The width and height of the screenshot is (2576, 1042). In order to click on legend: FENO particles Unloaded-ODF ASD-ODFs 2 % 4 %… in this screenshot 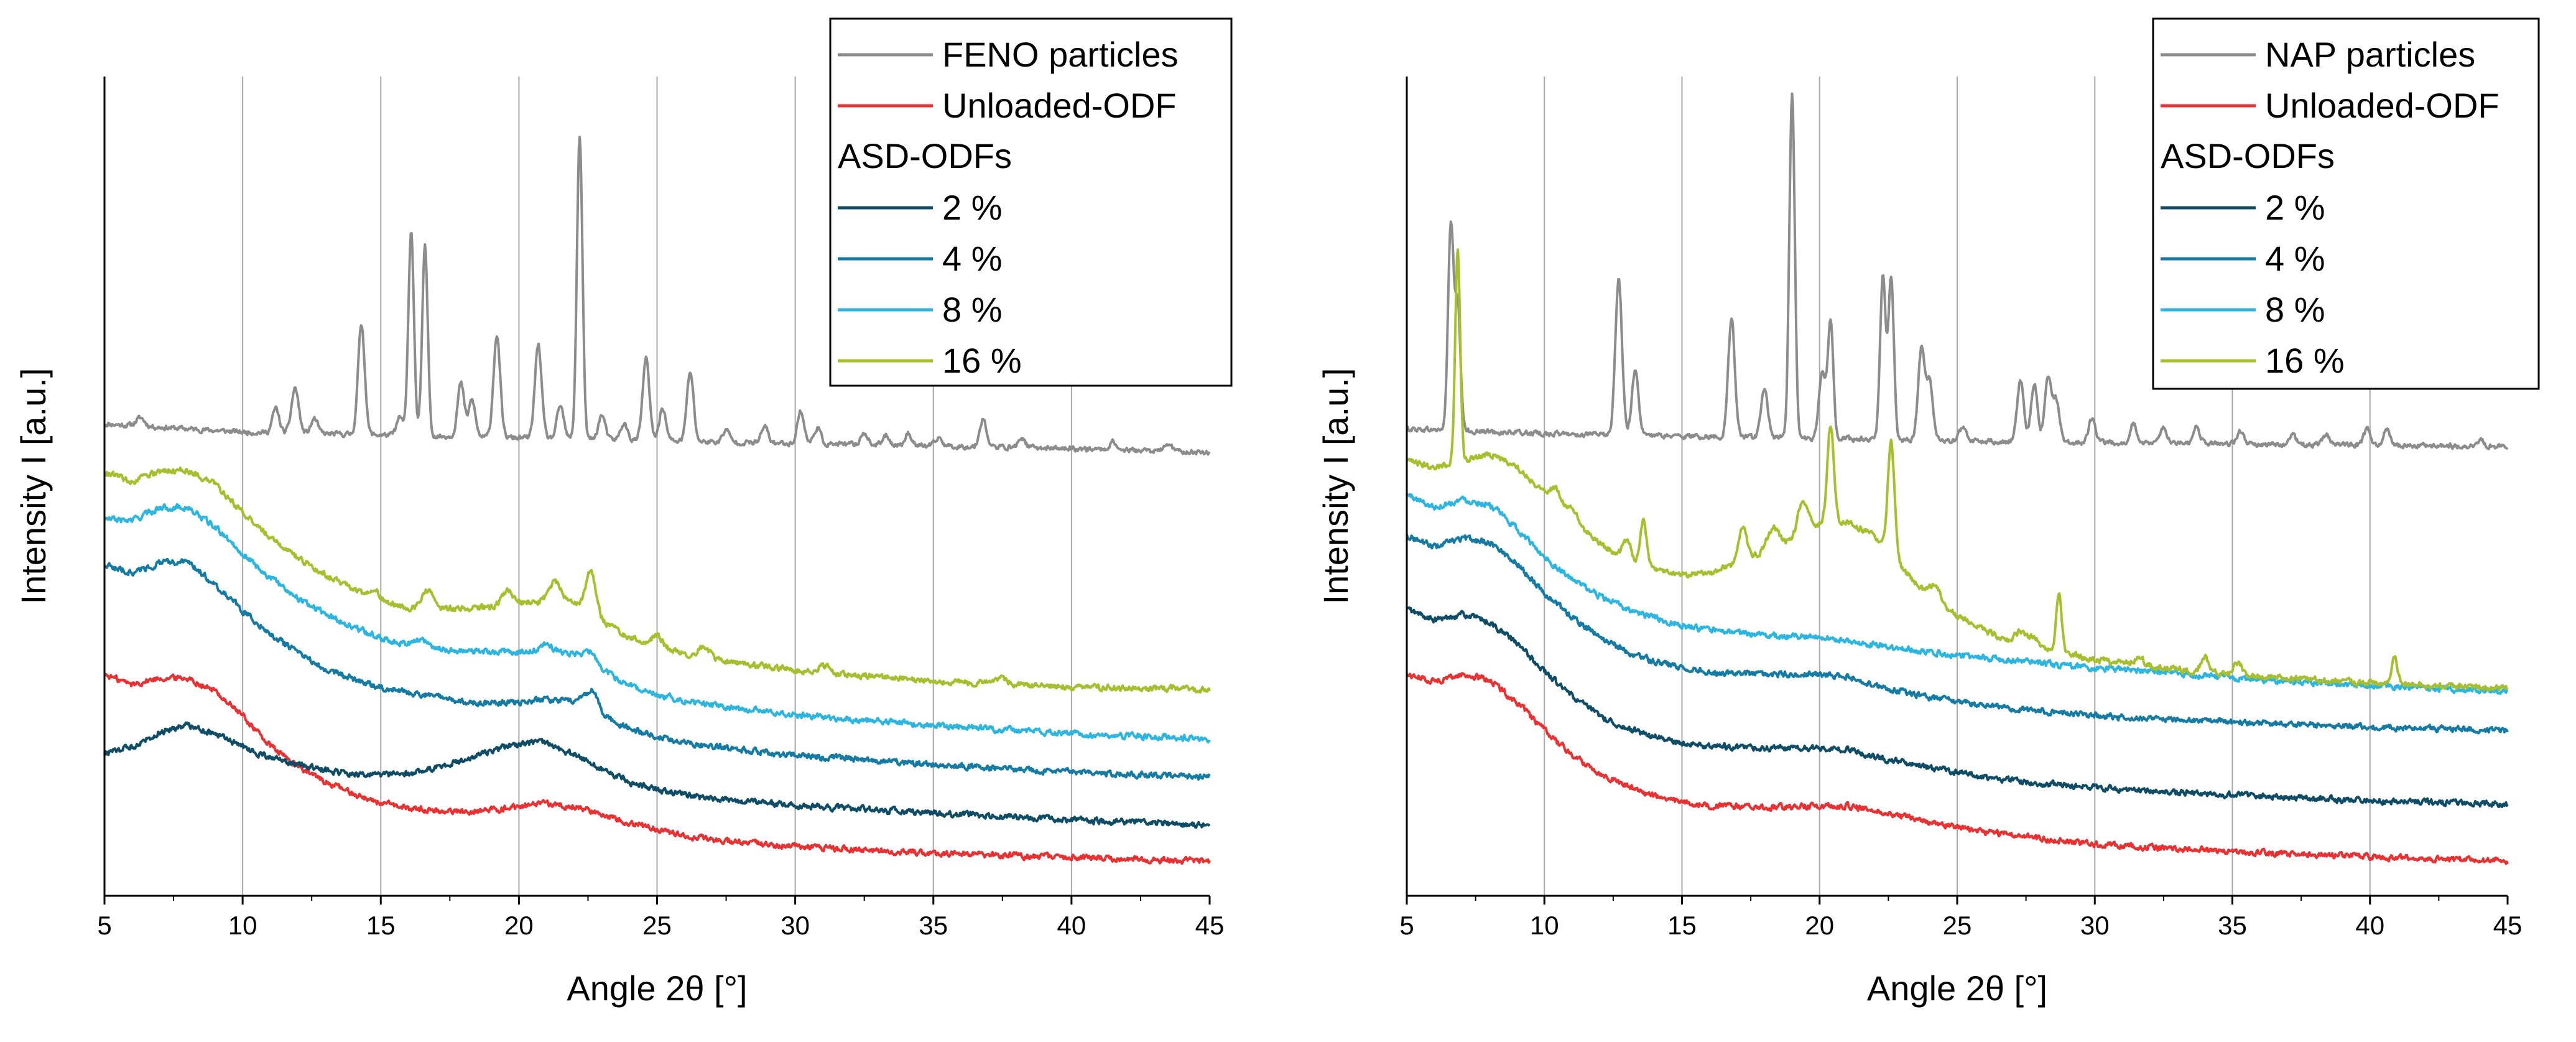, I will do `click(1031, 202)`.